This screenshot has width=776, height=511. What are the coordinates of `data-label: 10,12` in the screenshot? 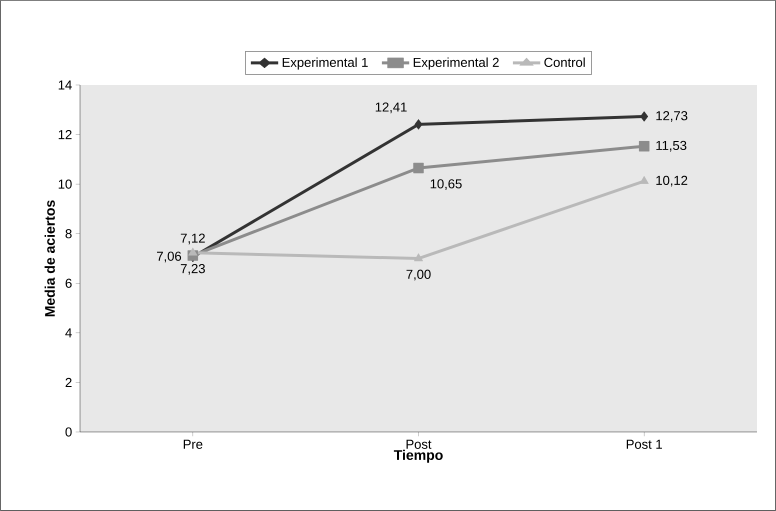 It's located at (672, 181).